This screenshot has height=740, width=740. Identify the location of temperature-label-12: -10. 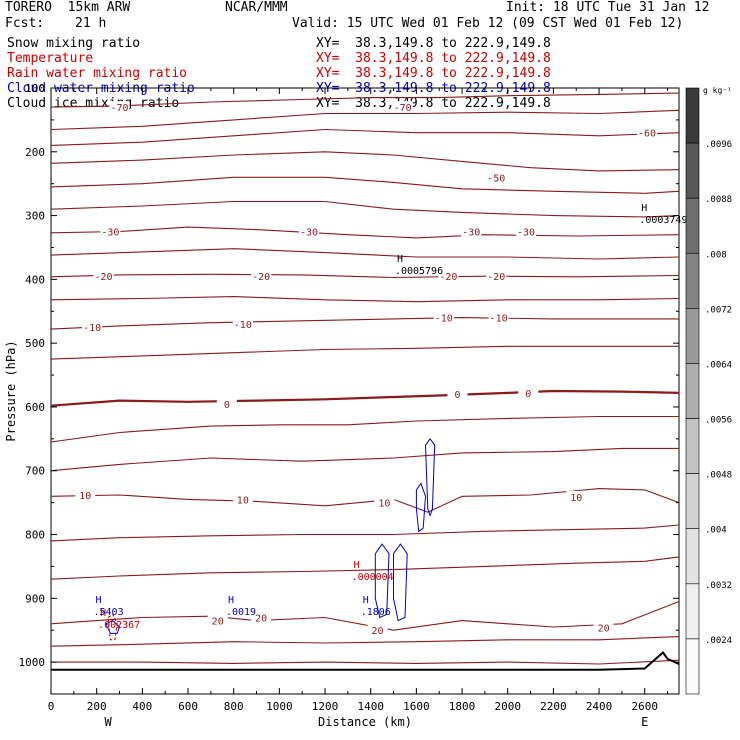
(92, 328).